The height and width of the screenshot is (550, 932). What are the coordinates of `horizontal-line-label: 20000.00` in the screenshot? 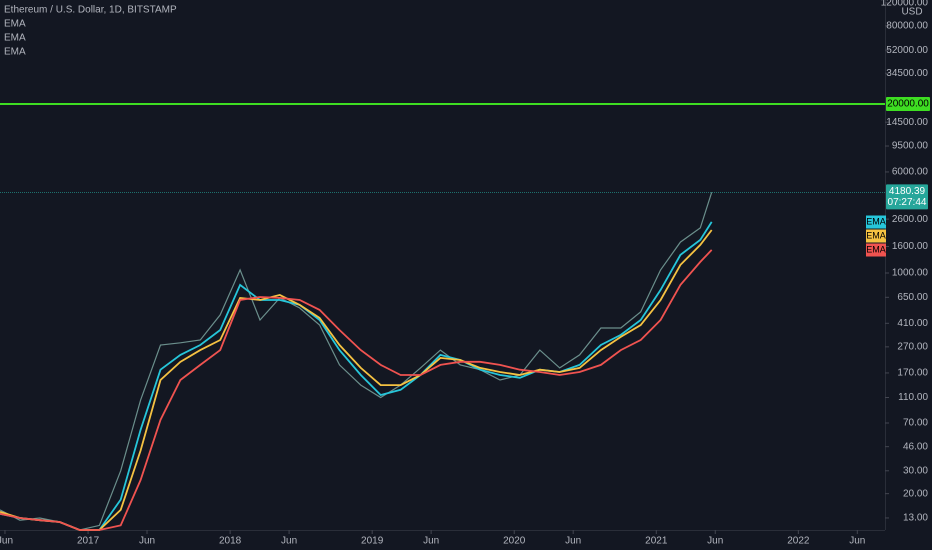 It's located at (908, 104).